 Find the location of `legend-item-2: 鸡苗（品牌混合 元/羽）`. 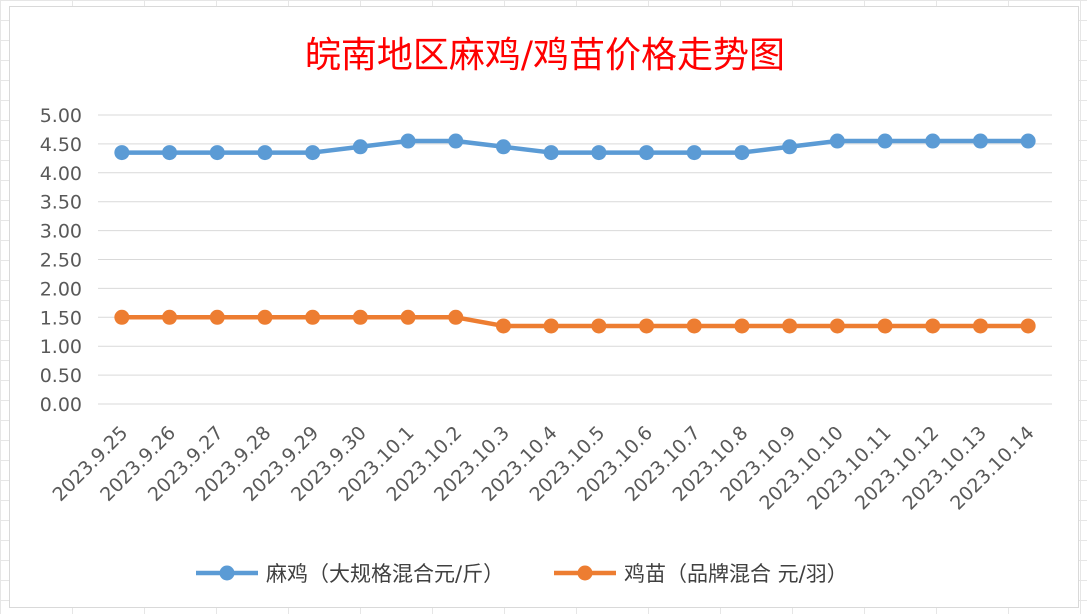

legend-item-2: 鸡苗（品牌混合 元/羽） is located at coordinates (701, 574).